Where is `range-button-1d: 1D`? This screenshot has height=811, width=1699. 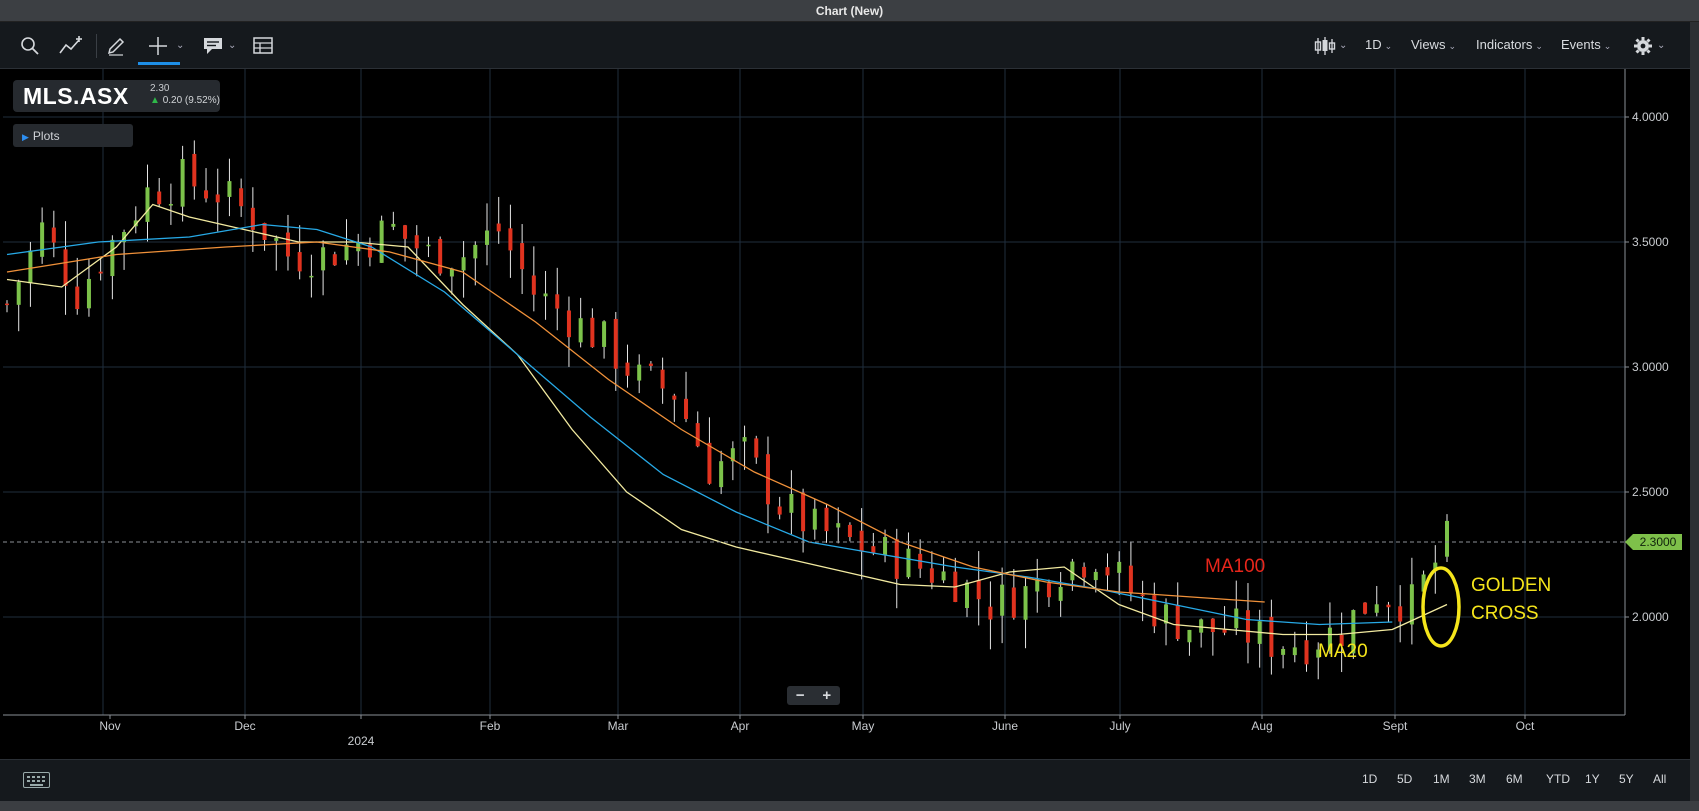
range-button-1d: 1D is located at coordinates (1370, 779).